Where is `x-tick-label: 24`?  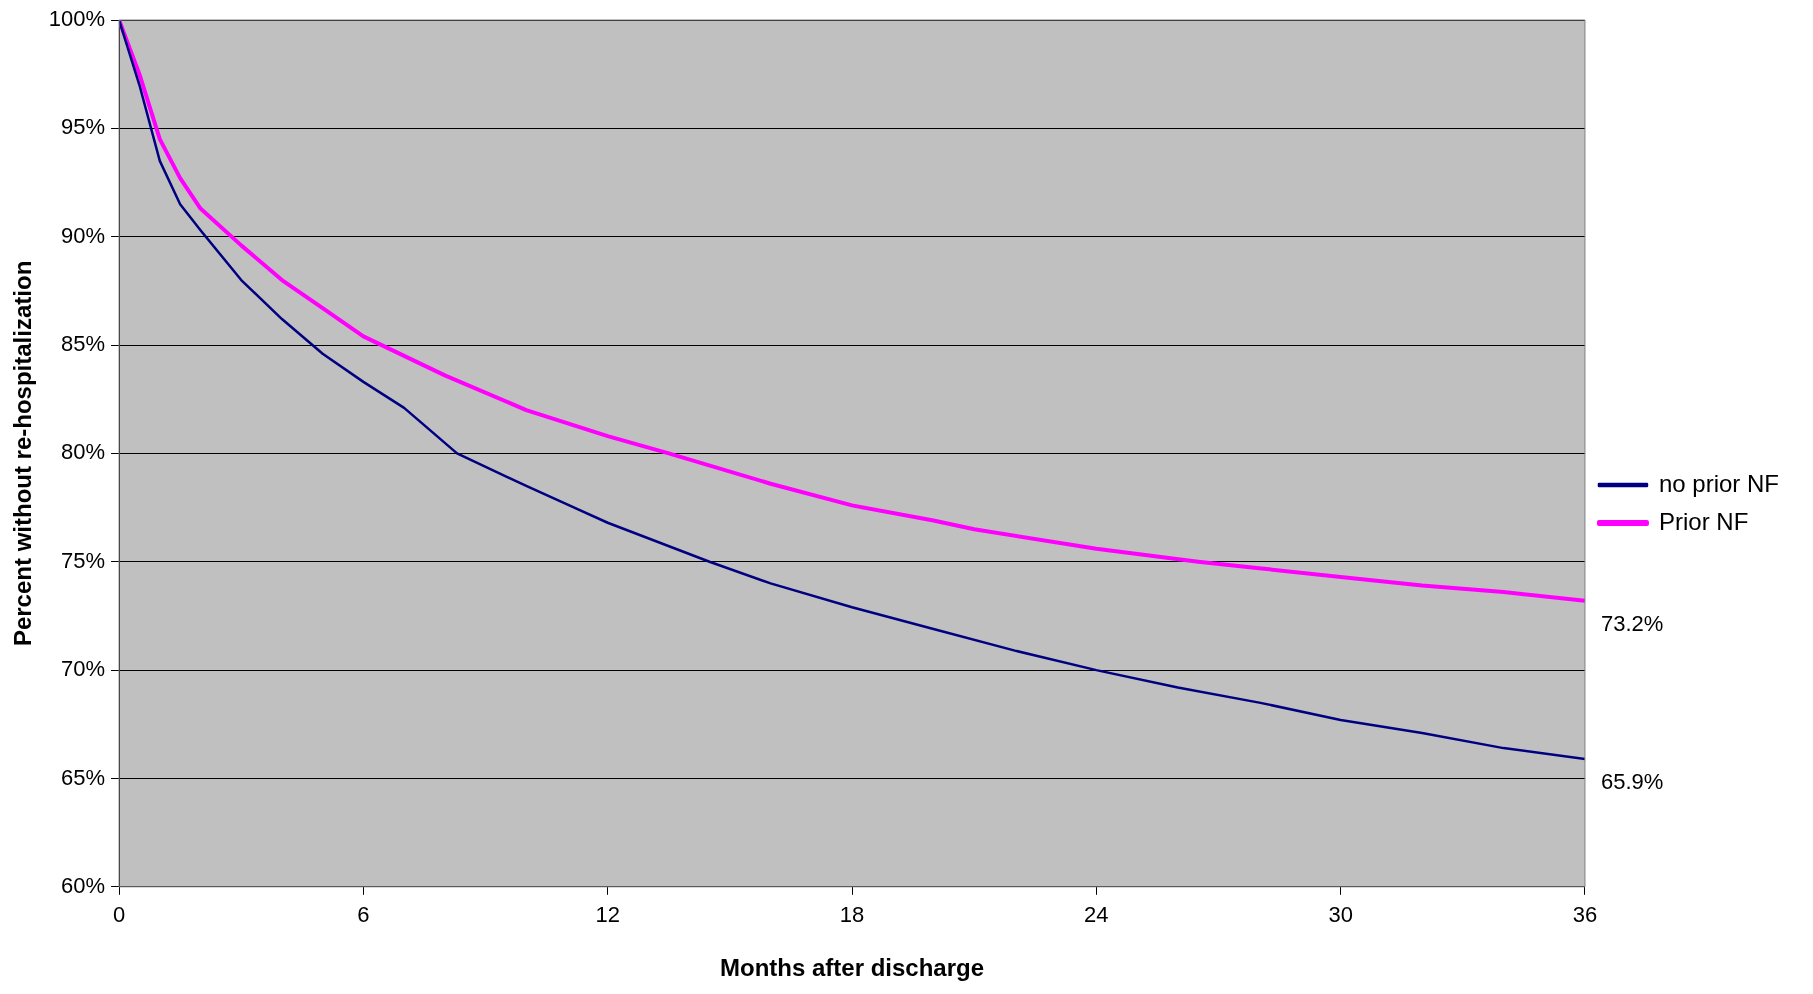 x-tick-label: 24 is located at coordinates (1096, 915).